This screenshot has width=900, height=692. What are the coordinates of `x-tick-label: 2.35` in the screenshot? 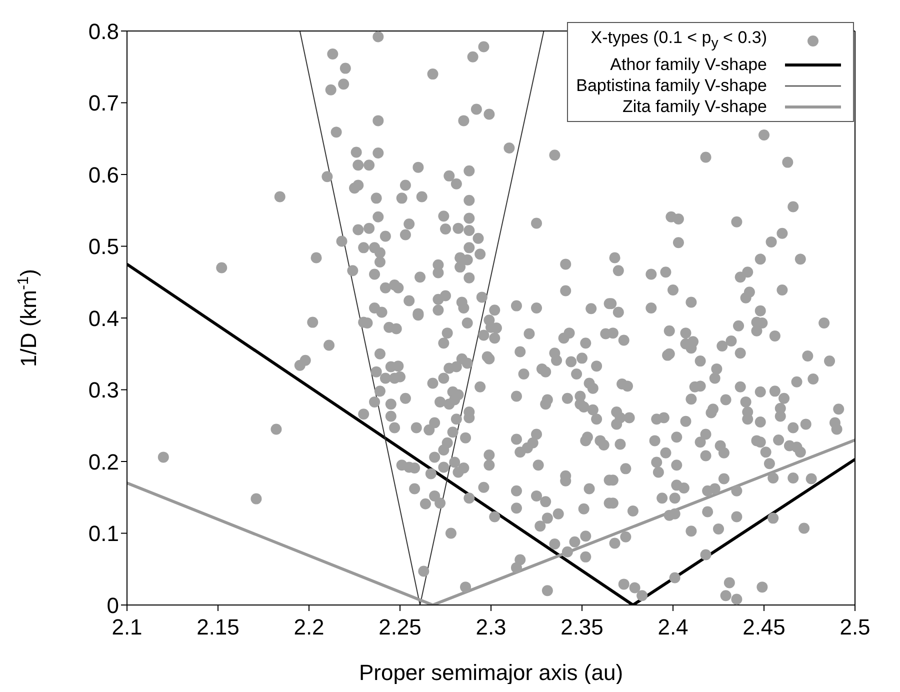 It's located at (582, 627).